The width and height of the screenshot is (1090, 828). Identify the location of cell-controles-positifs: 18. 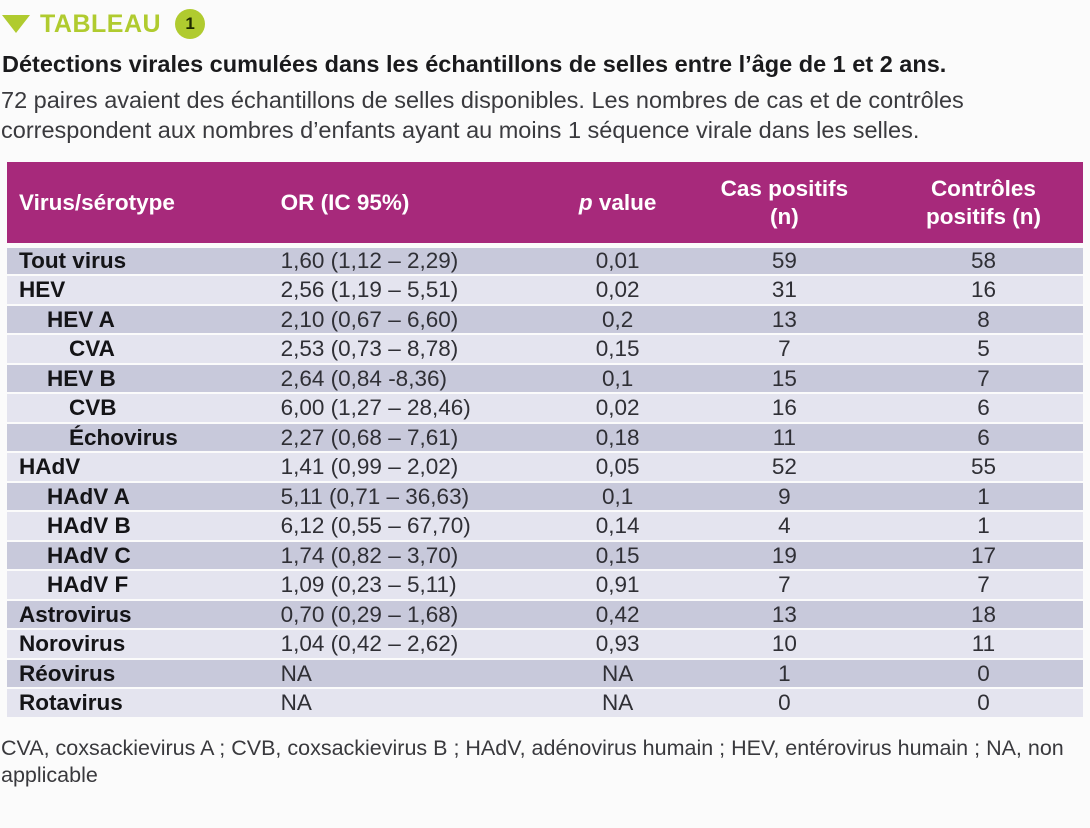
(983, 615).